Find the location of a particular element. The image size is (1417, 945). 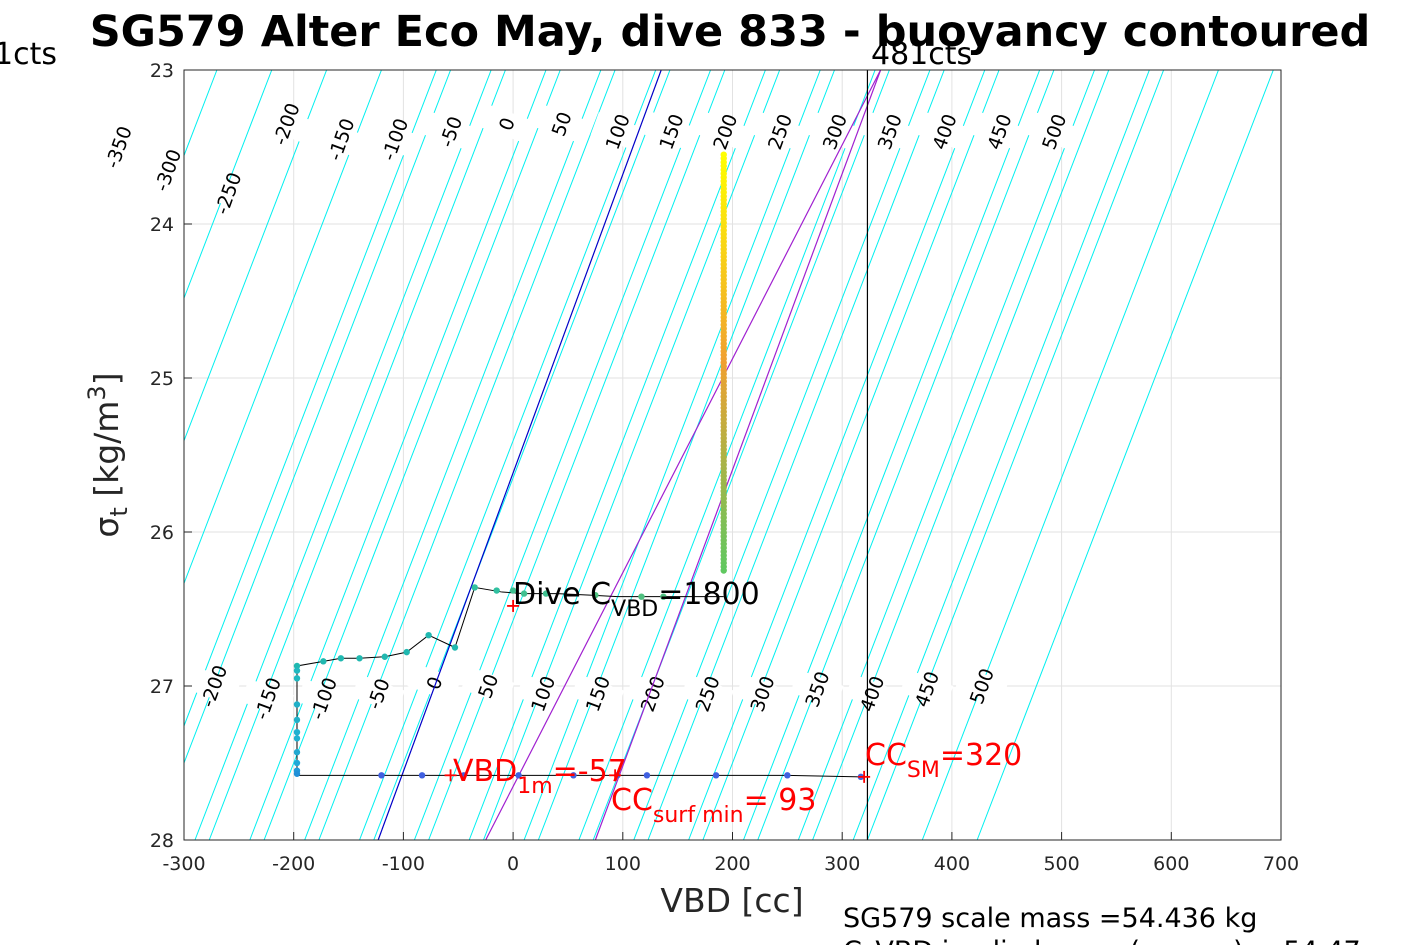

y-tick-label: 27 is located at coordinates (162, 687).